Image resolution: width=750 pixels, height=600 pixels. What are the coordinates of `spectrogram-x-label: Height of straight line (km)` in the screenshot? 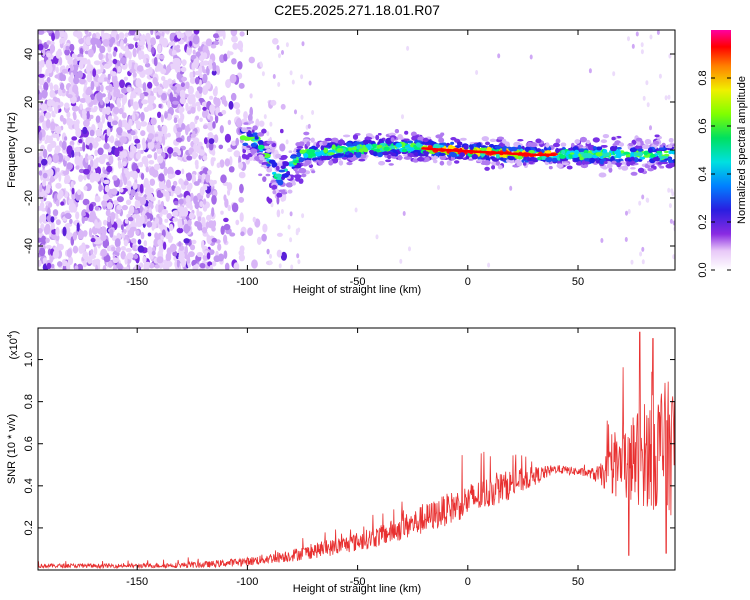 It's located at (357, 290).